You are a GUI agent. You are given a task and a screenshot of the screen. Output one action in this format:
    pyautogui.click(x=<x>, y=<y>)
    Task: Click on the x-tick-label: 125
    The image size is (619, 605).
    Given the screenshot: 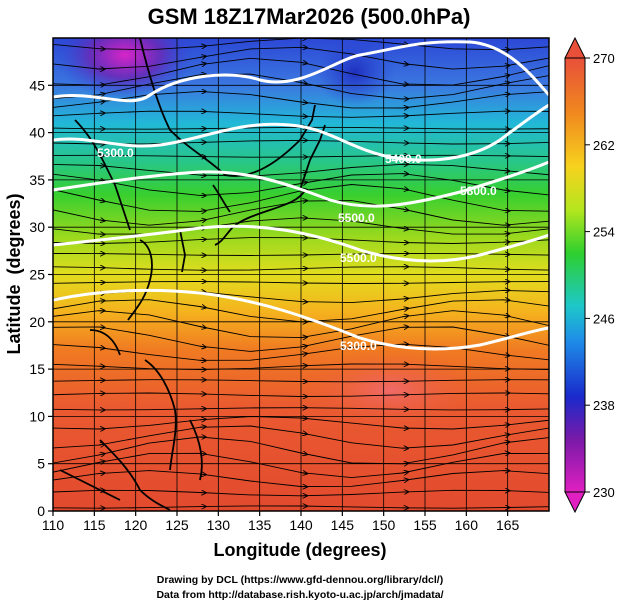 What is the action you would take?
    pyautogui.click(x=177, y=525)
    